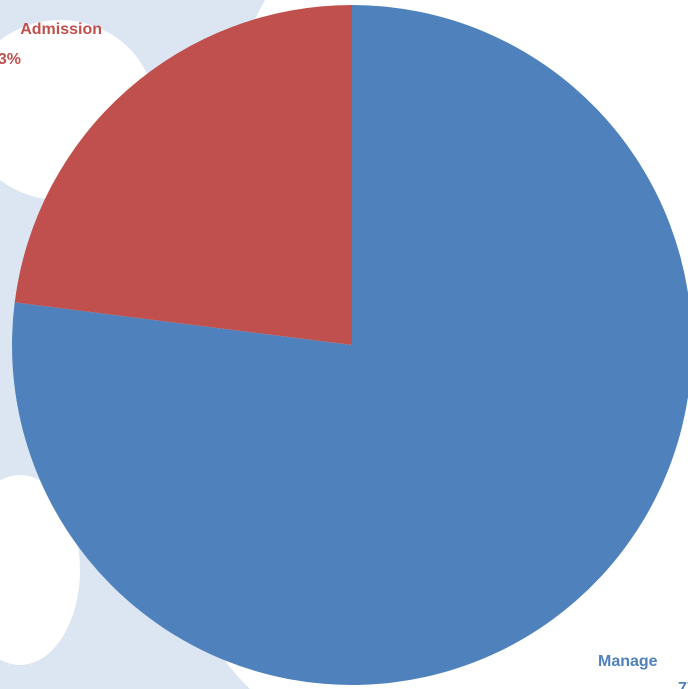 This screenshot has width=688, height=689. What do you see at coordinates (628, 661) in the screenshot?
I see `slice-label: Manage` at bounding box center [628, 661].